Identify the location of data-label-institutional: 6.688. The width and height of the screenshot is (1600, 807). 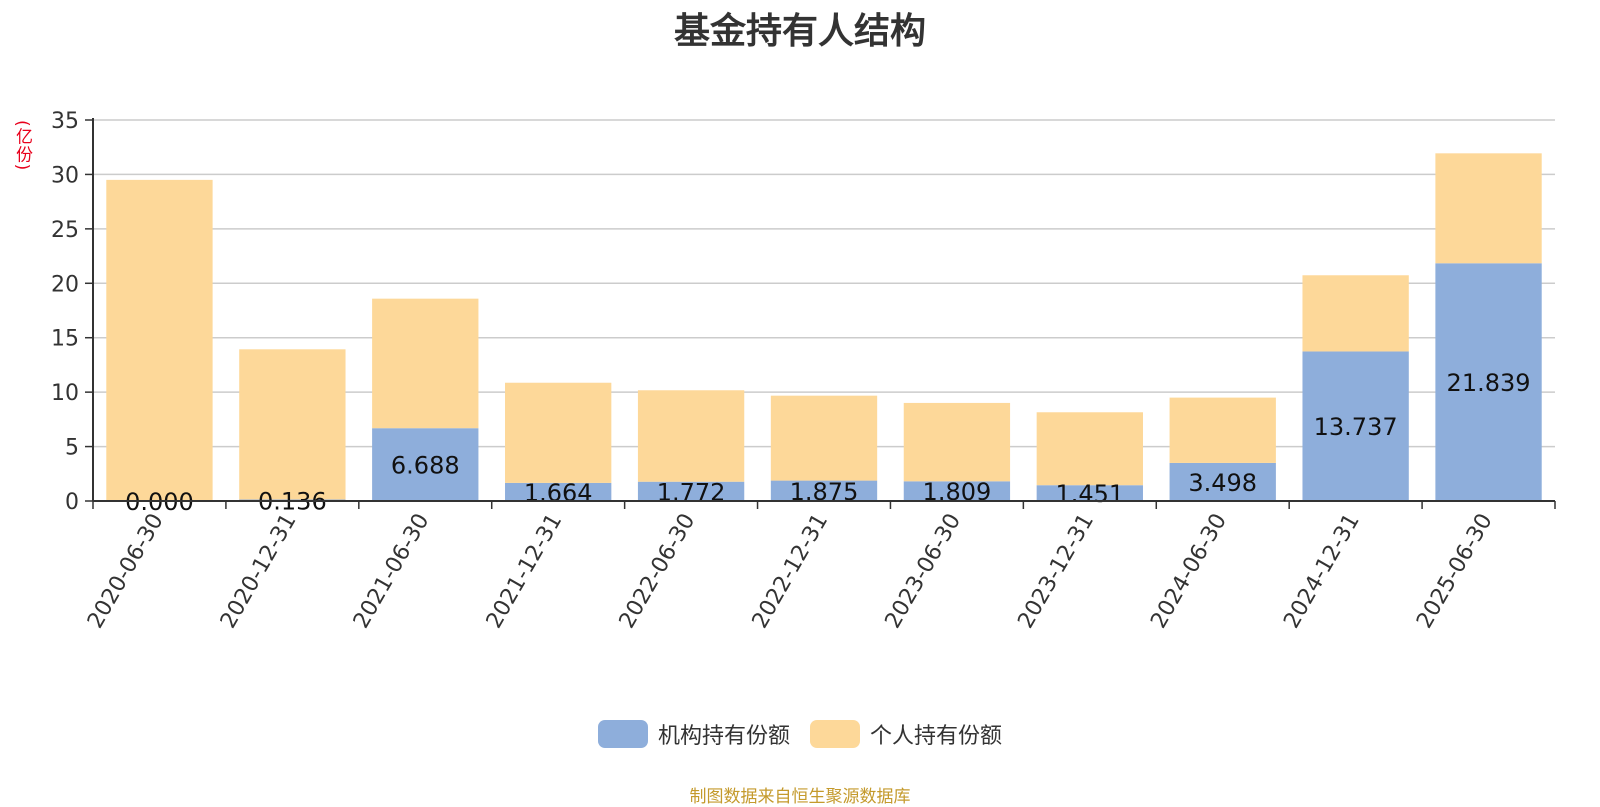
(425, 466).